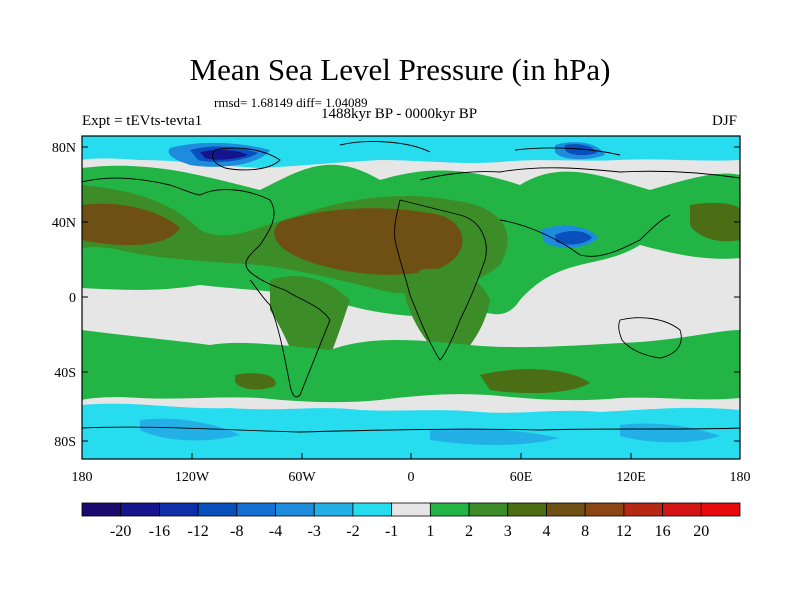 This screenshot has height=600, width=800. I want to click on time-period-label: 1488kyr BP - 0000kyr BP, so click(399, 114).